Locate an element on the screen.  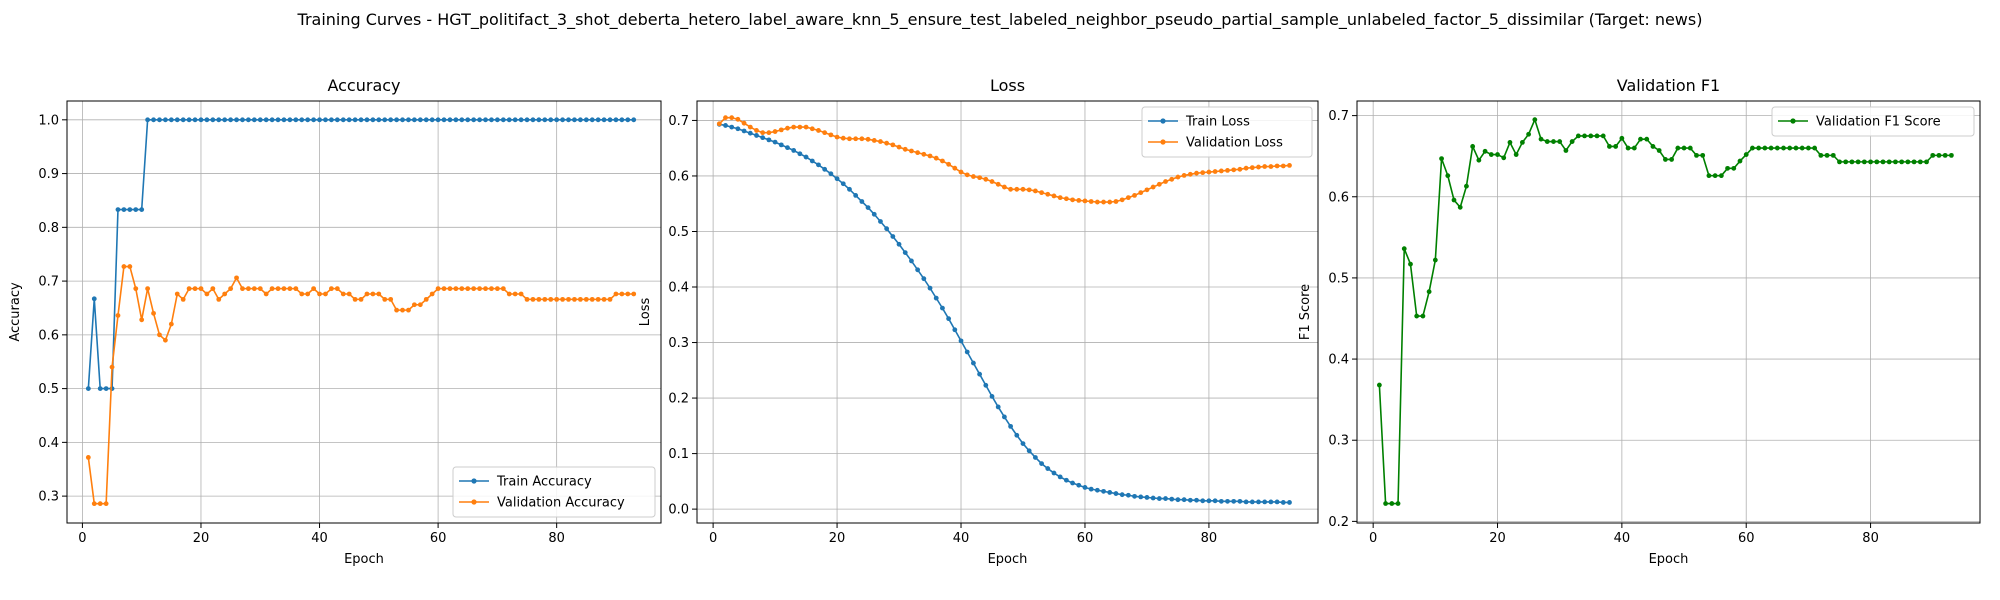
y-tick-label: 0.2 is located at coordinates (1338, 522).